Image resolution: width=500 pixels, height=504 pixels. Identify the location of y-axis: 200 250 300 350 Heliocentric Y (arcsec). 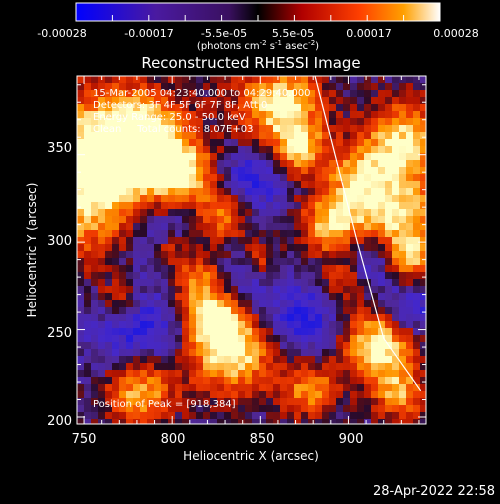
(48, 285).